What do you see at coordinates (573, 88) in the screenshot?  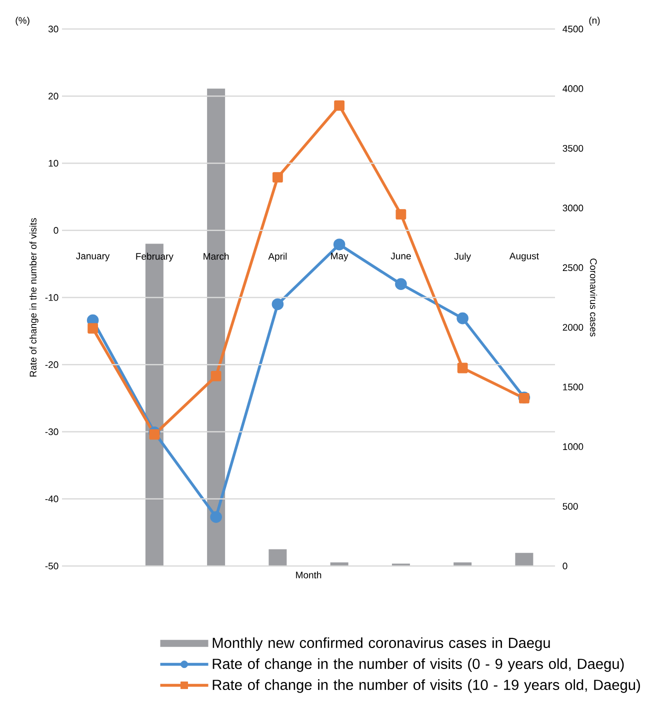 I see `y2-tick-label: 4000` at bounding box center [573, 88].